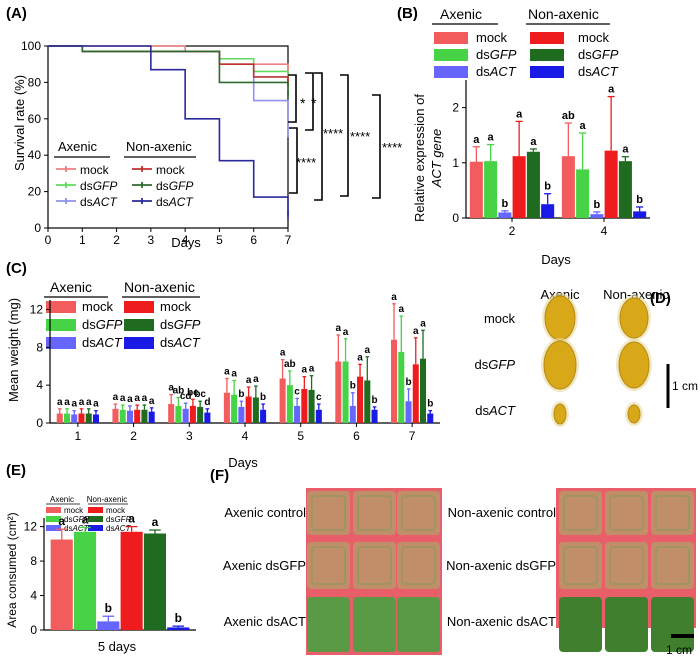 The image size is (700, 657). What do you see at coordinates (636, 294) in the screenshot?
I see `larvae-col-nonaxenic: Non-axenic` at bounding box center [636, 294].